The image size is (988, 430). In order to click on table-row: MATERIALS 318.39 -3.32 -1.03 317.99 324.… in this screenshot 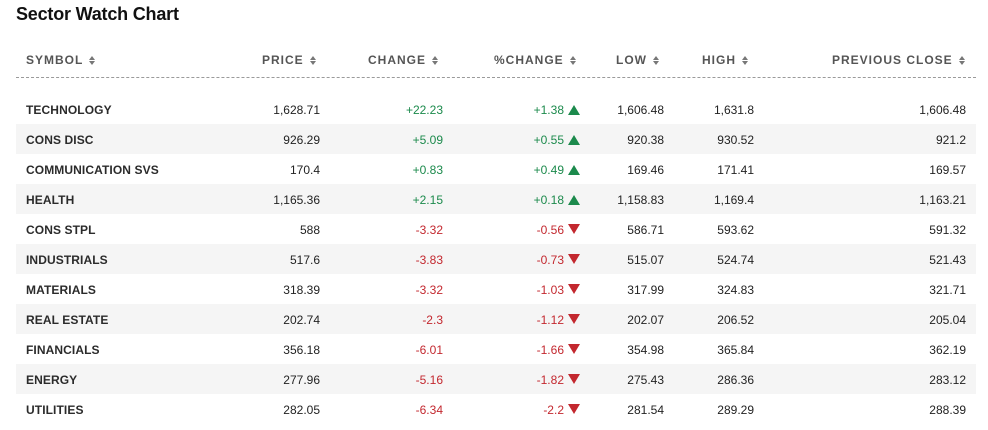, I will do `click(496, 289)`.